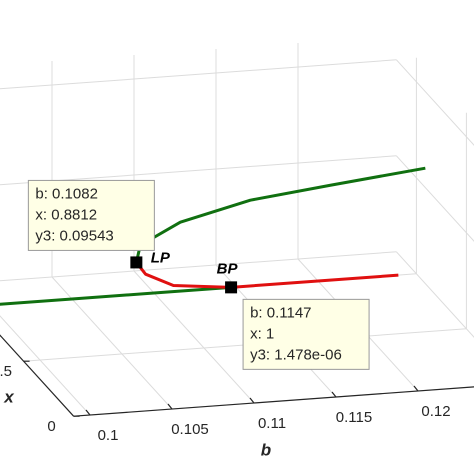 The width and height of the screenshot is (474, 474). Describe the element at coordinates (6, 371) in the screenshot. I see `y-tick-label: 0.5` at that location.